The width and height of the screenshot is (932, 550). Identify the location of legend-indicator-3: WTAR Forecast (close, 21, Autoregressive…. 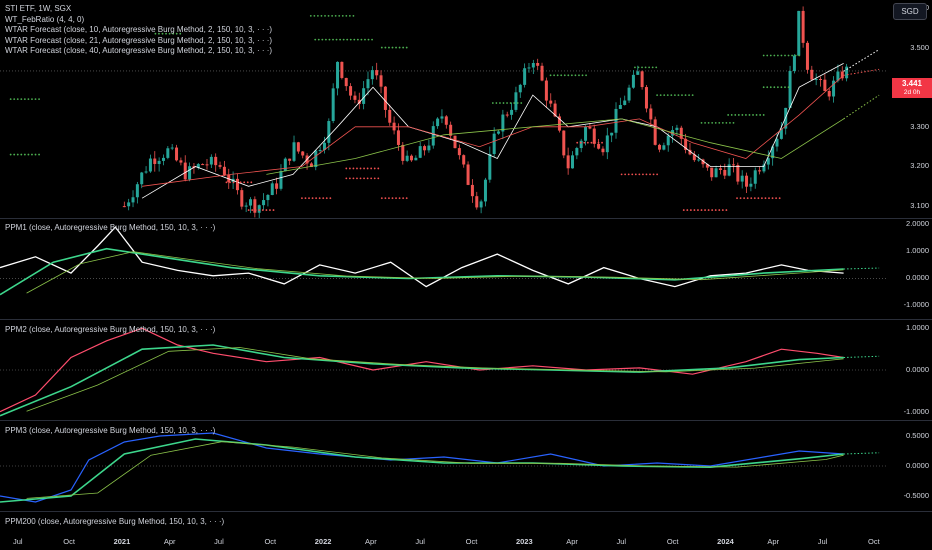
(138, 41).